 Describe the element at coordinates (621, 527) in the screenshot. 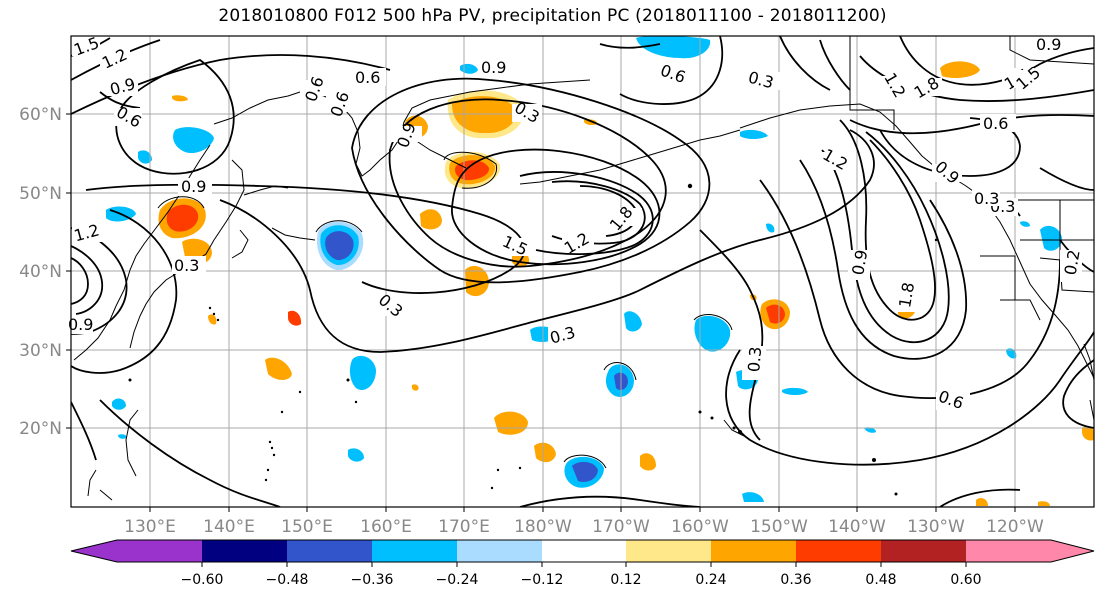

I see `lon-label: 170°W` at that location.